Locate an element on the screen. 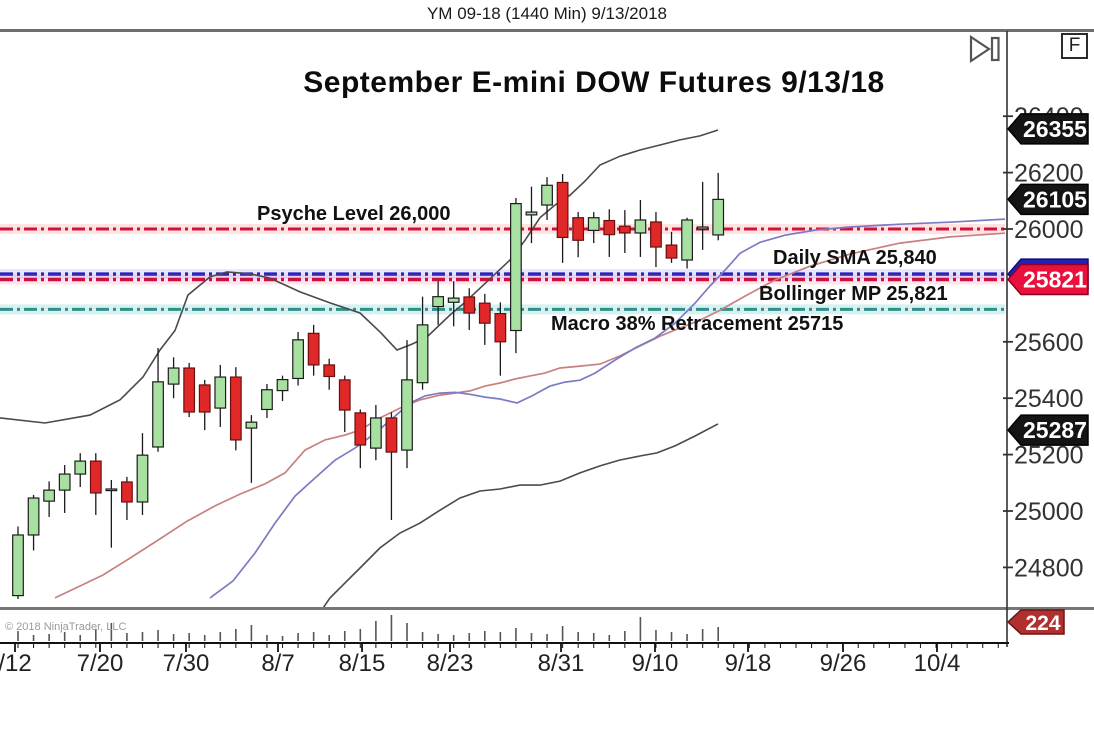 This screenshot has height=729, width=1094. price-badge-label: 26105 is located at coordinates (1055, 199).